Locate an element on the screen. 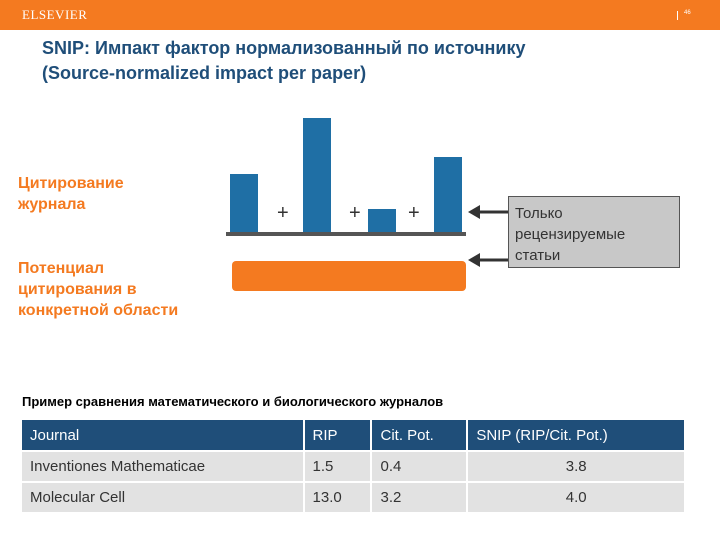 The width and height of the screenshot is (720, 540). note-line-1: Только is located at coordinates (539, 213).